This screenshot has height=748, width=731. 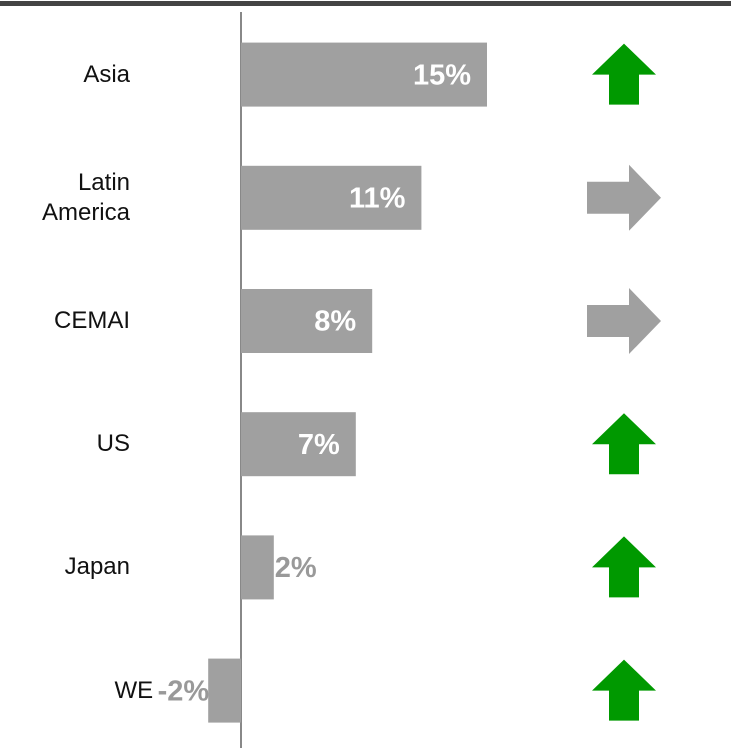 I want to click on category-label: US, so click(x=113, y=444).